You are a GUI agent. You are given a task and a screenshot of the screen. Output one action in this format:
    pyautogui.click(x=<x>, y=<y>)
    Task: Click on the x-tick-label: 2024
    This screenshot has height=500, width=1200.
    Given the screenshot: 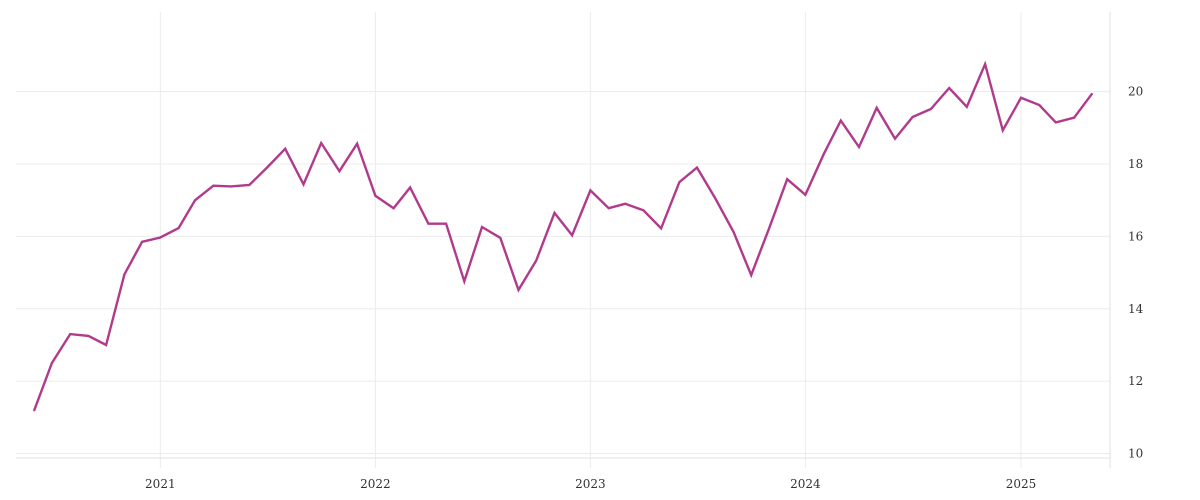 What is the action you would take?
    pyautogui.click(x=805, y=484)
    